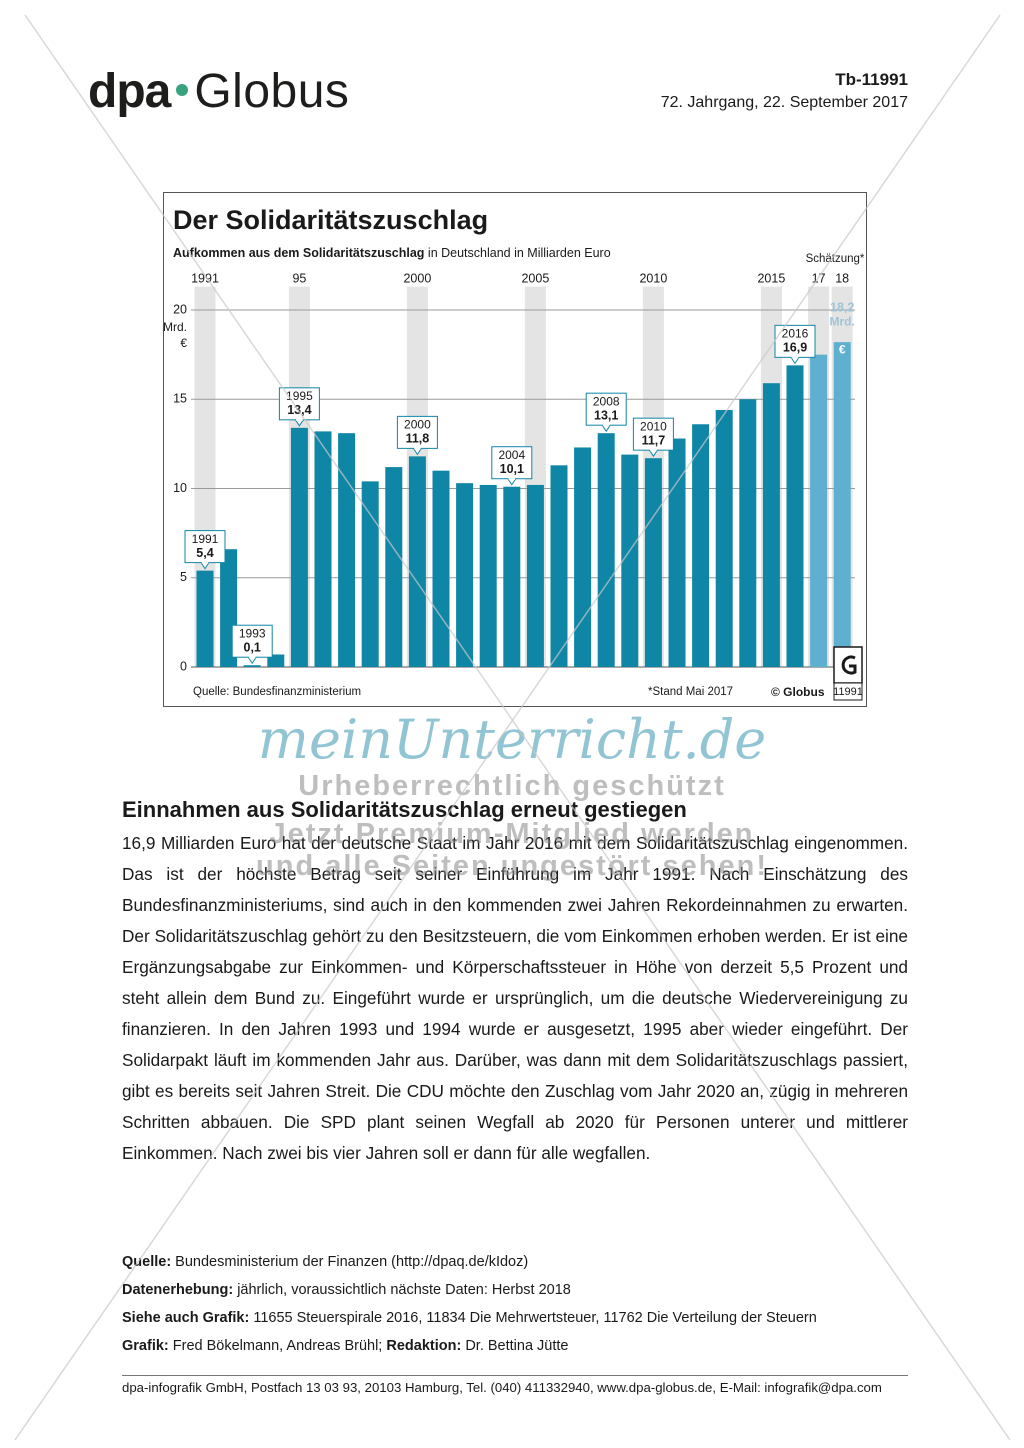 The width and height of the screenshot is (1024, 1448). Describe the element at coordinates (183, 666) in the screenshot. I see `y-tick-label: 0` at that location.